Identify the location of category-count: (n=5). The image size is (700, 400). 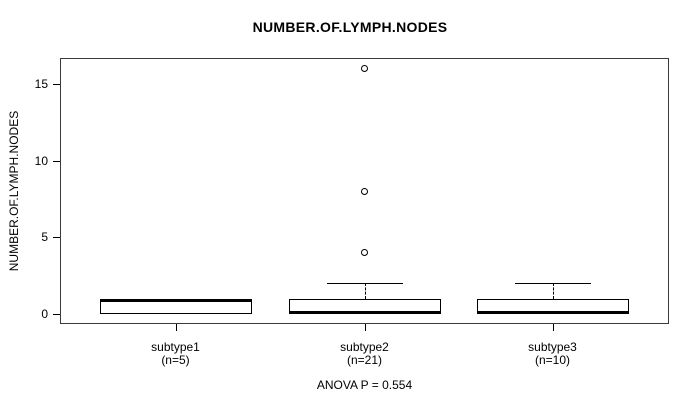
(175, 360).